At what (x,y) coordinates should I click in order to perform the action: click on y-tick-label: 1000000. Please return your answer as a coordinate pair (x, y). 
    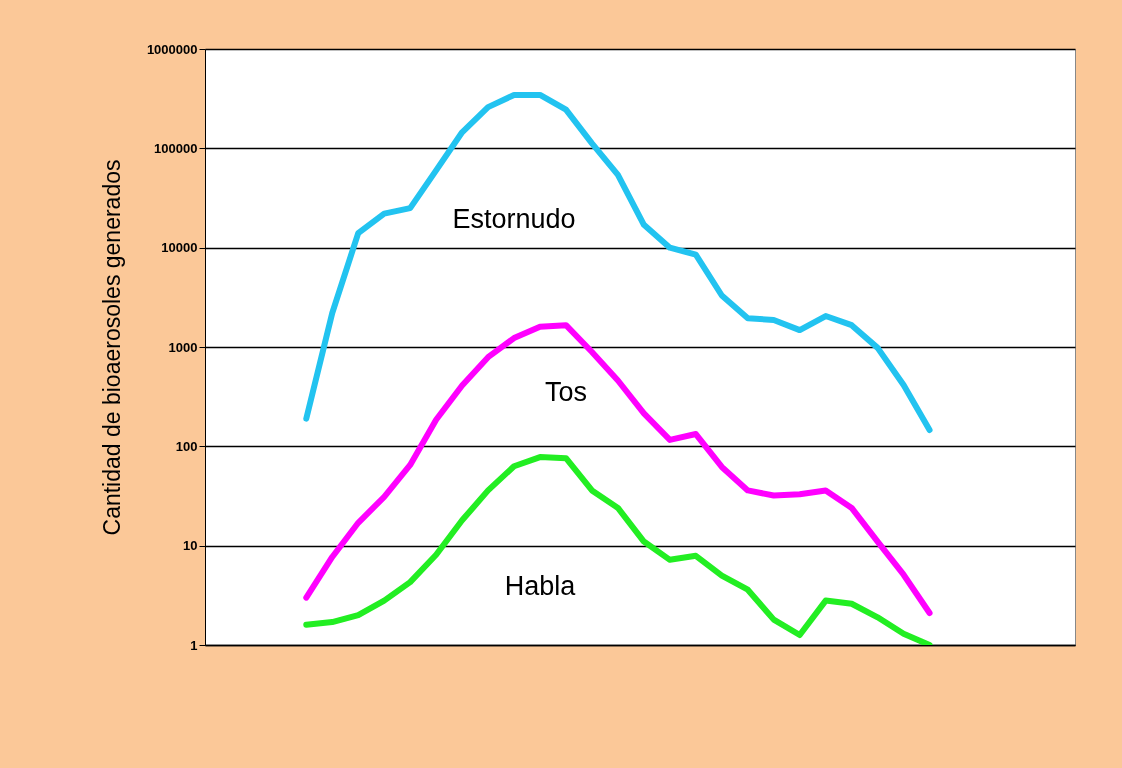
    Looking at the image, I should click on (172, 49).